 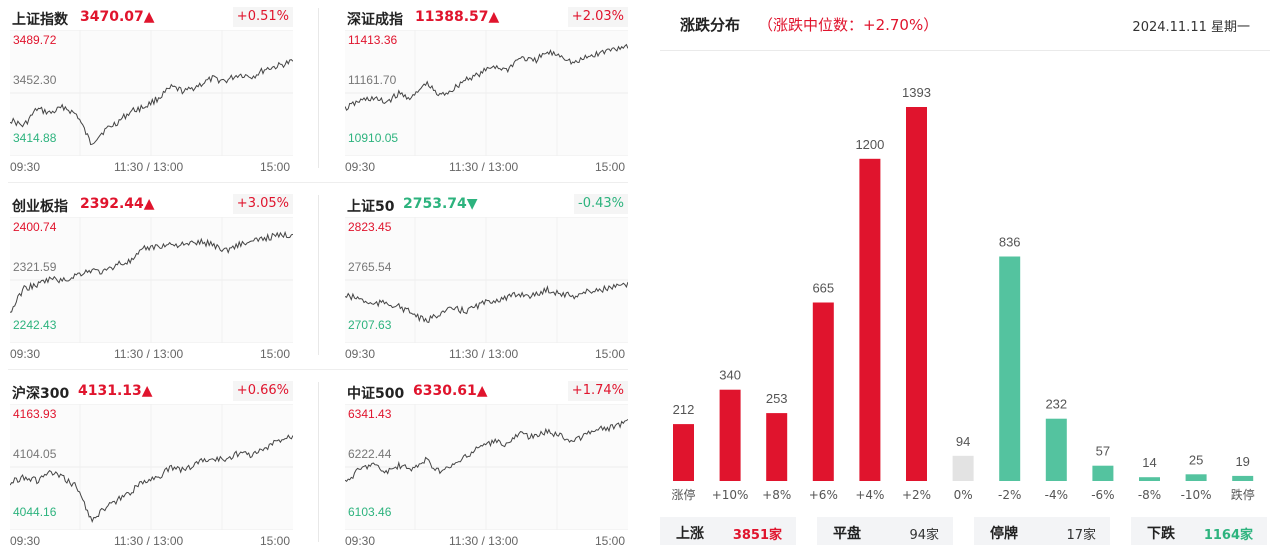 What do you see at coordinates (963, 441) in the screenshot?
I see `bar-value-label: 94` at bounding box center [963, 441].